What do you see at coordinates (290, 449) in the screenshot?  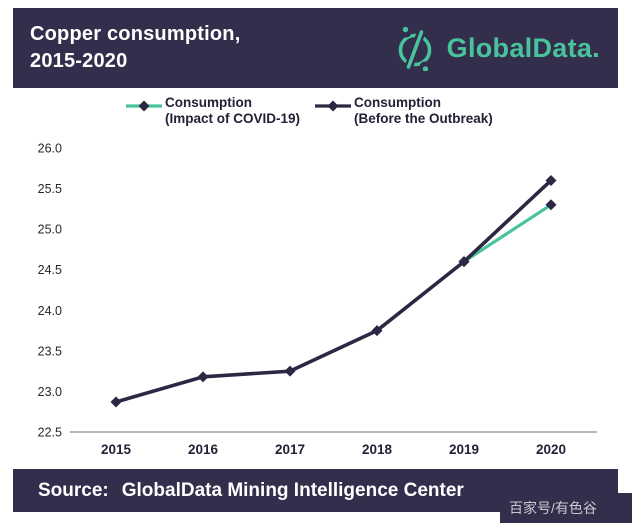 I see `x-axis-tick: 2017` at bounding box center [290, 449].